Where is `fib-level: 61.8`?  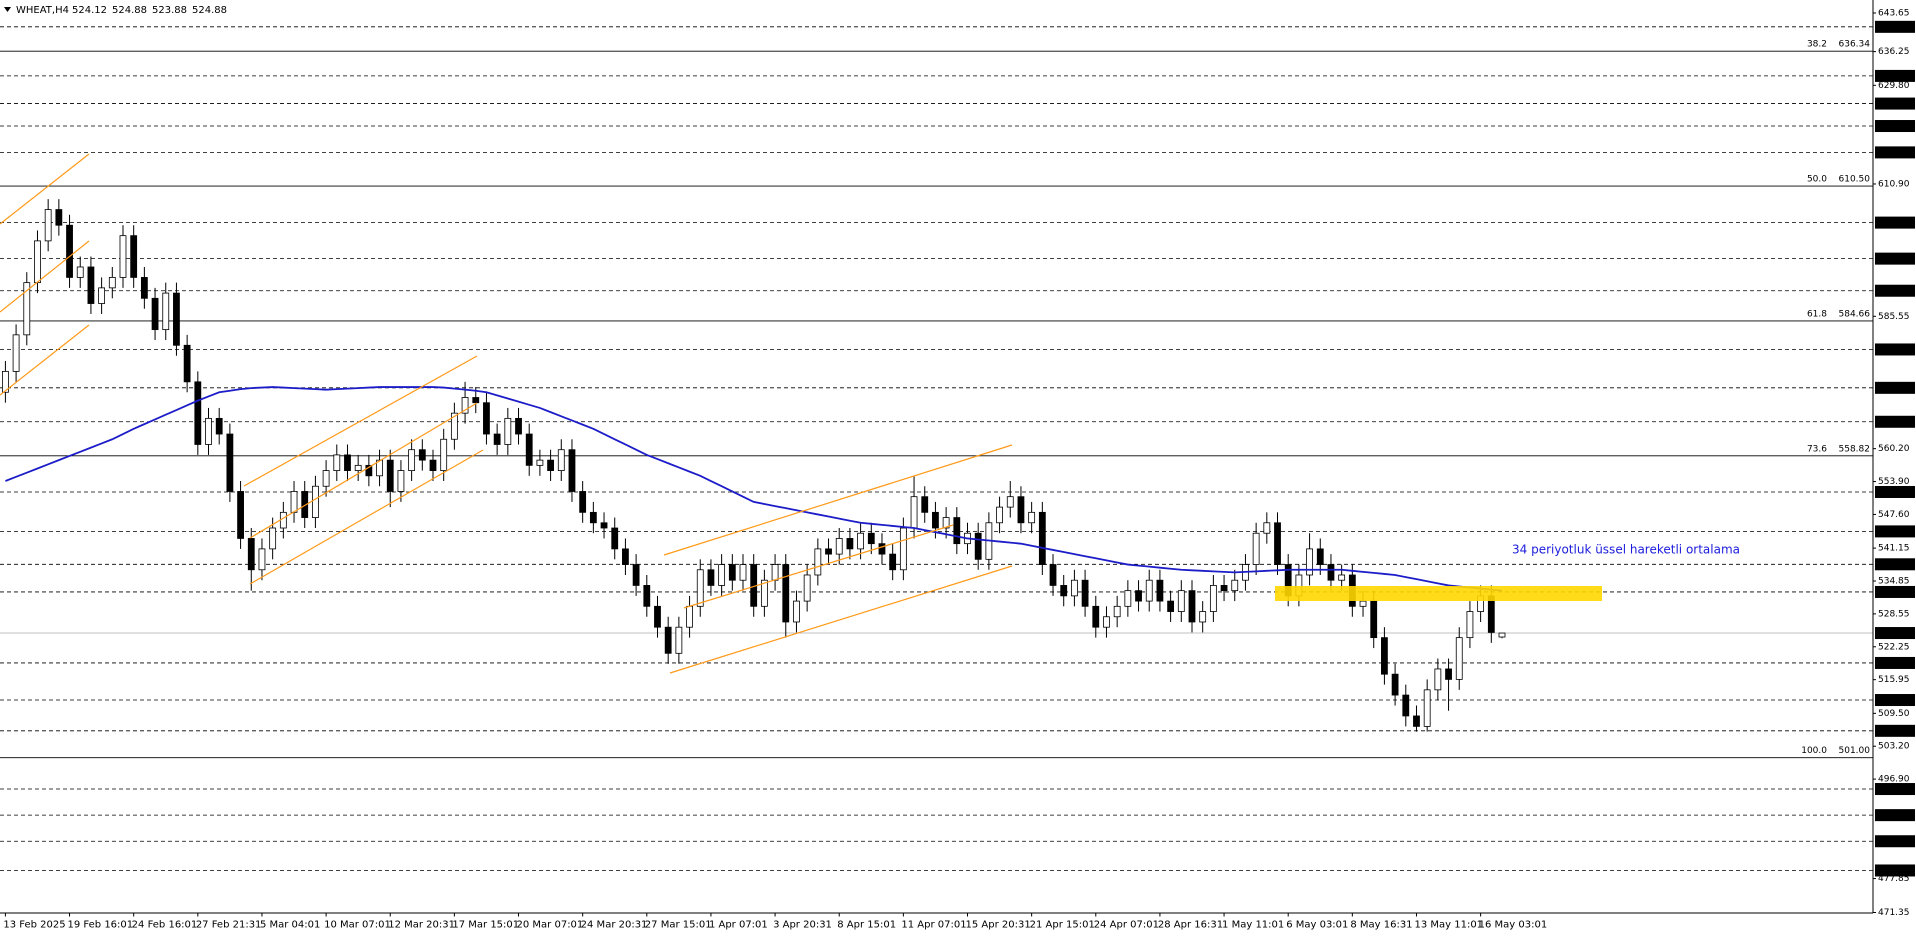
fib-level: 61.8 is located at coordinates (1817, 314).